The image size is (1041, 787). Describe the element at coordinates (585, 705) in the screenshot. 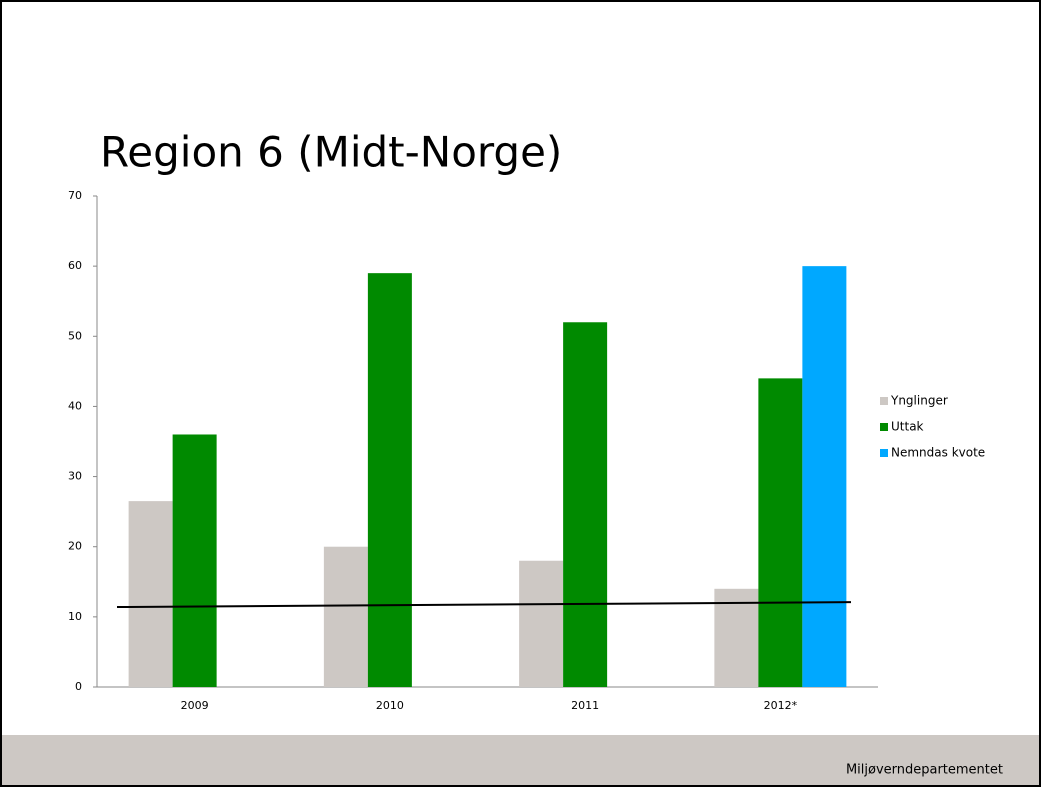

I see `x-tick-label: 2011` at that location.